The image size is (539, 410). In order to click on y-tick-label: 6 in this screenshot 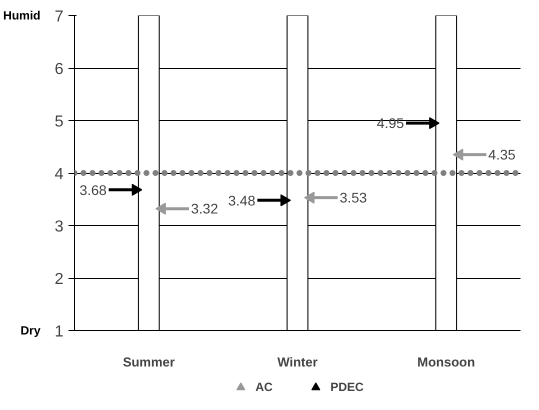, I will do `click(59, 69)`.